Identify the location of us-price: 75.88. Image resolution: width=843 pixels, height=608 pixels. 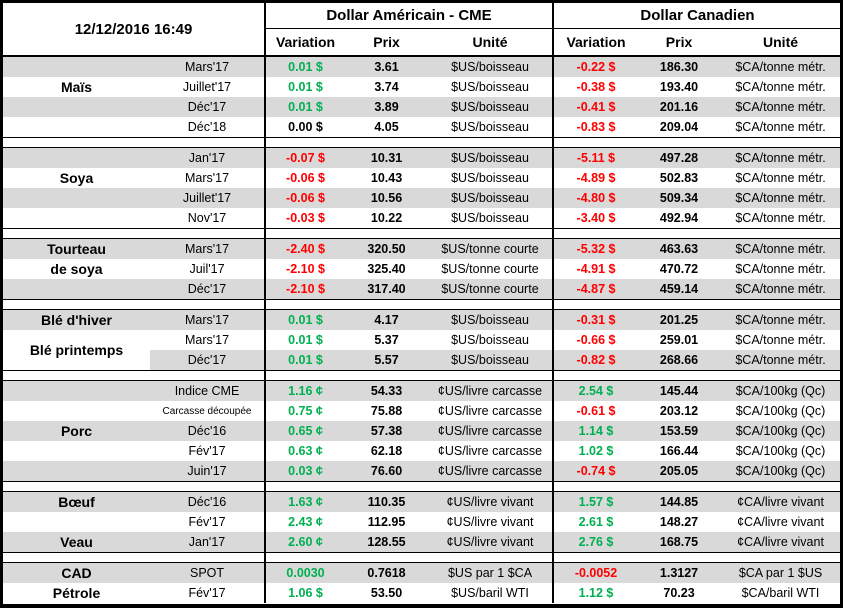
(386, 411).